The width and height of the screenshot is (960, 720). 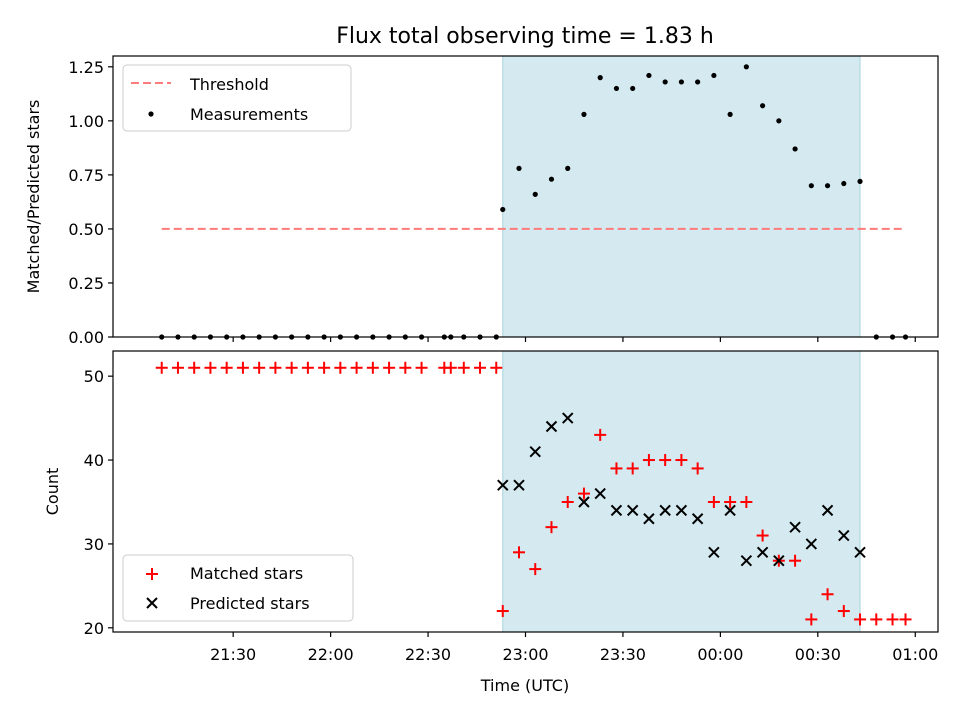 What do you see at coordinates (94, 544) in the screenshot?
I see `bot-y-tick-label: 30` at bounding box center [94, 544].